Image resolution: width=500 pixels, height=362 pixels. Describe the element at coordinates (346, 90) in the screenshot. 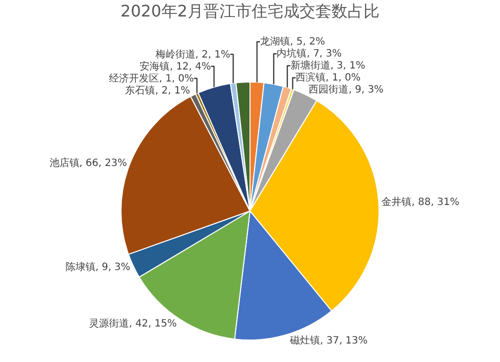

I see `slice-label: 西园街道, 9, 3%` at that location.